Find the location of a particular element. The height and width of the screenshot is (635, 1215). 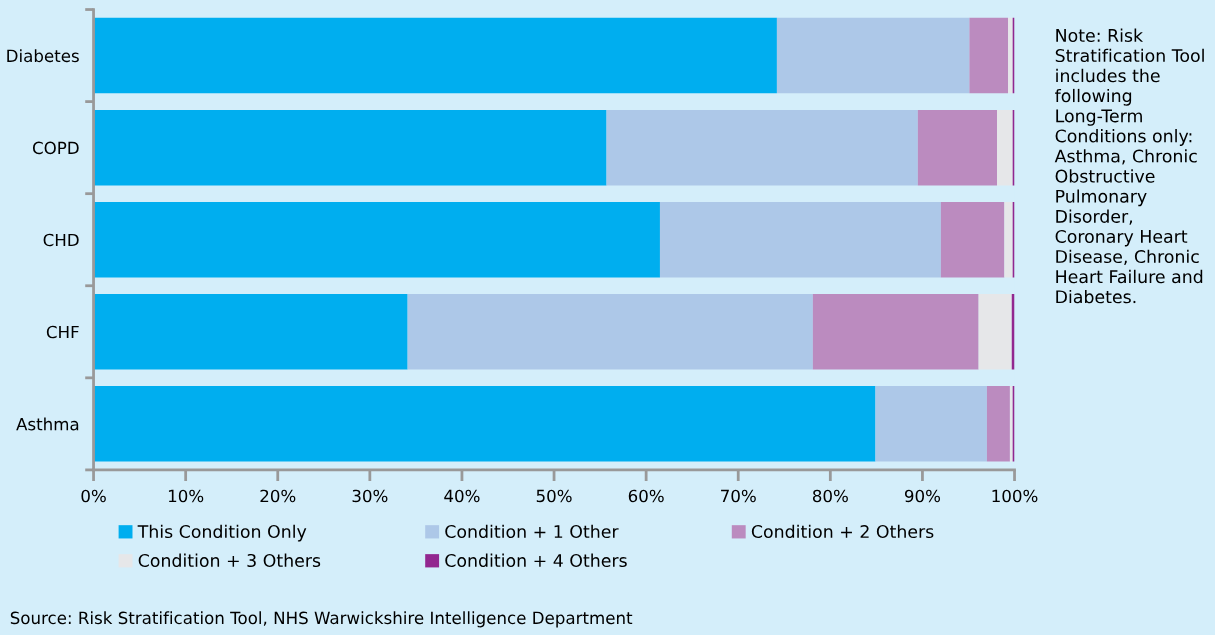

x-tick-label: 70% is located at coordinates (738, 496).